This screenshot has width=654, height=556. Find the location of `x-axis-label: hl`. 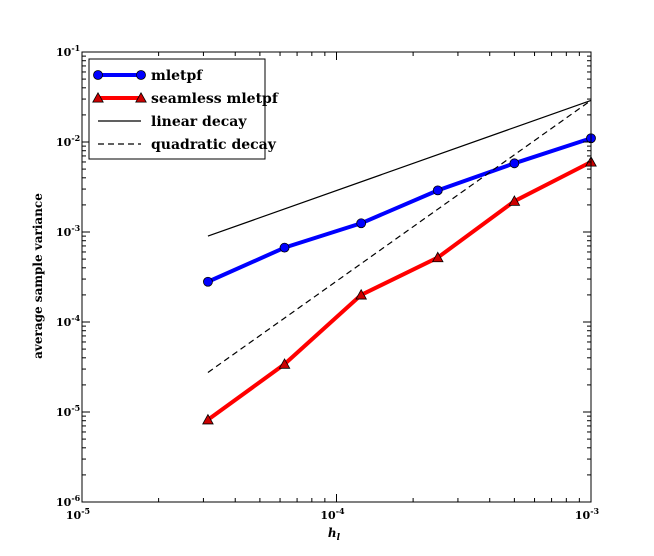

x-axis-label: hl is located at coordinates (334, 534).